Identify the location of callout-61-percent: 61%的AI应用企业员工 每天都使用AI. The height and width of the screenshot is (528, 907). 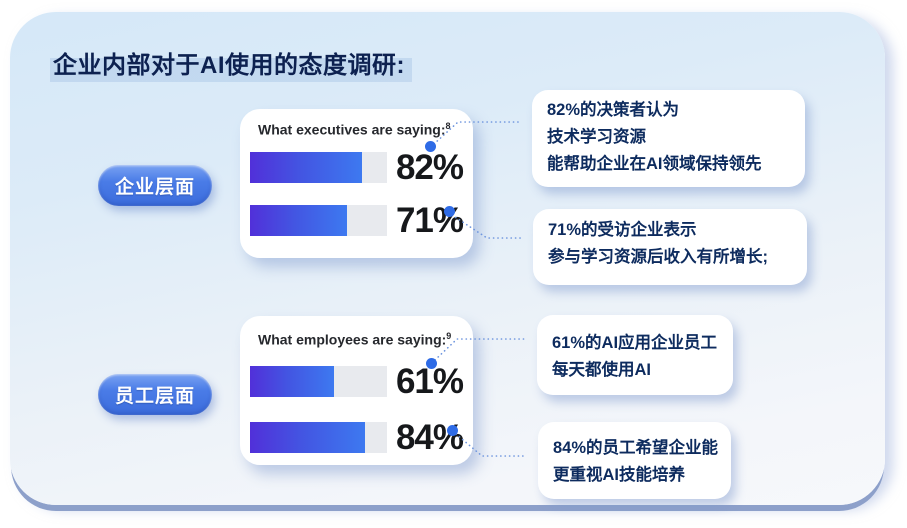
(635, 355).